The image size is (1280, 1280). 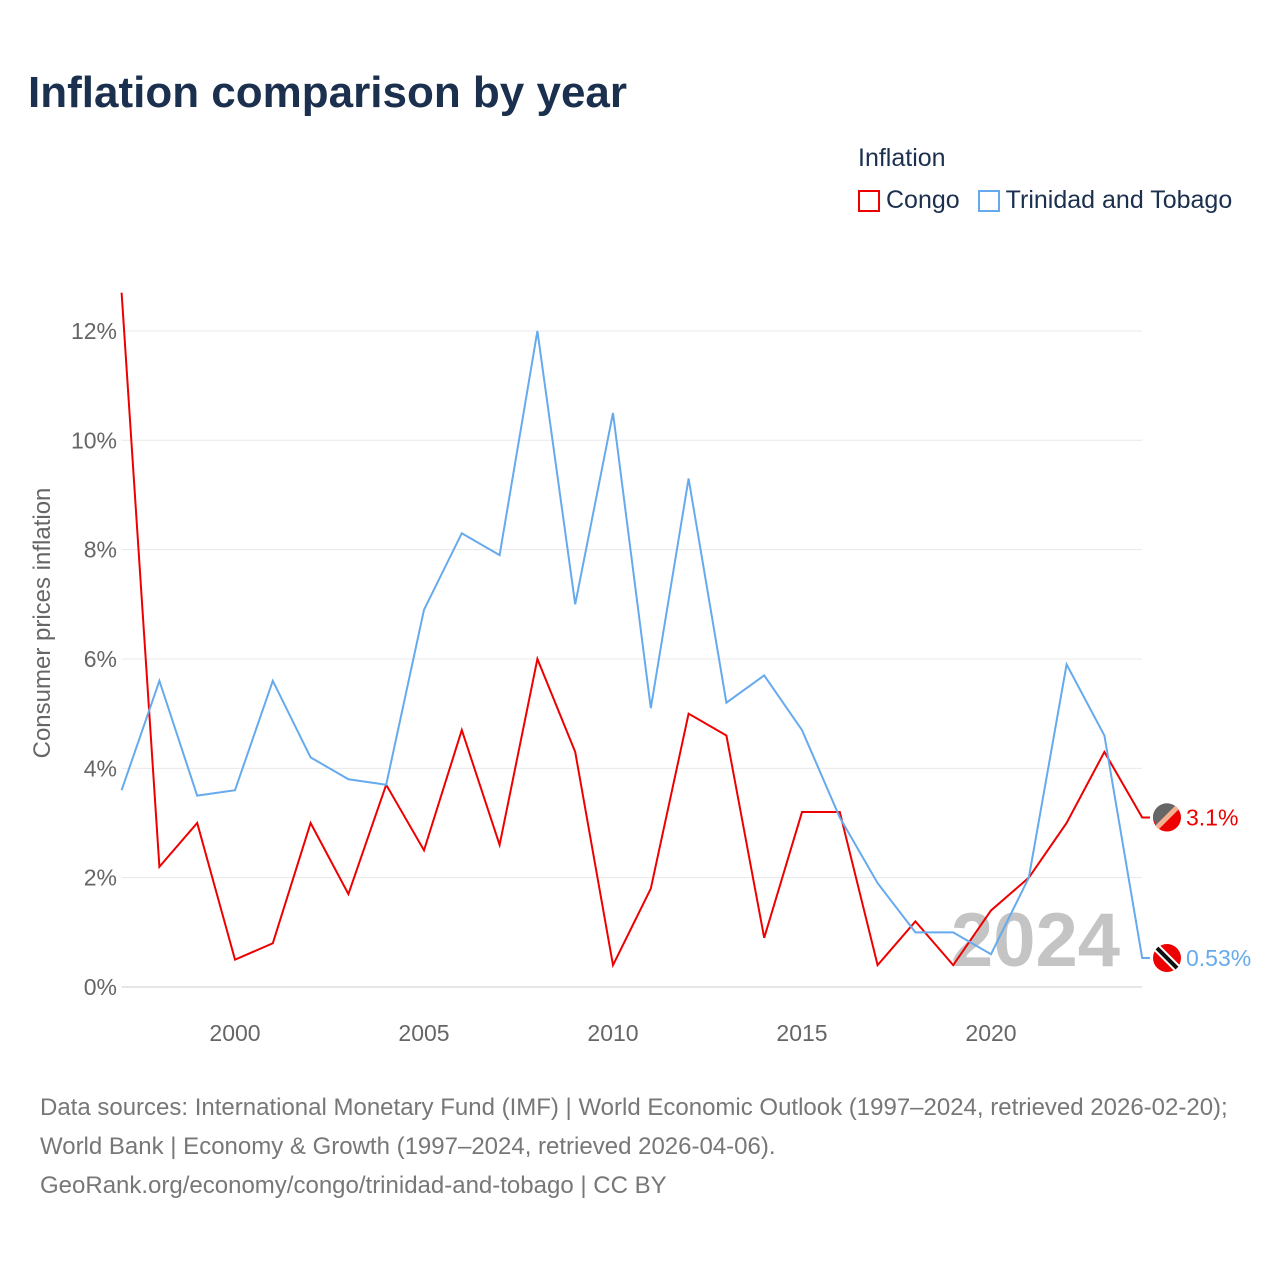 What do you see at coordinates (801, 1033) in the screenshot?
I see `x-tick-label: 2015` at bounding box center [801, 1033].